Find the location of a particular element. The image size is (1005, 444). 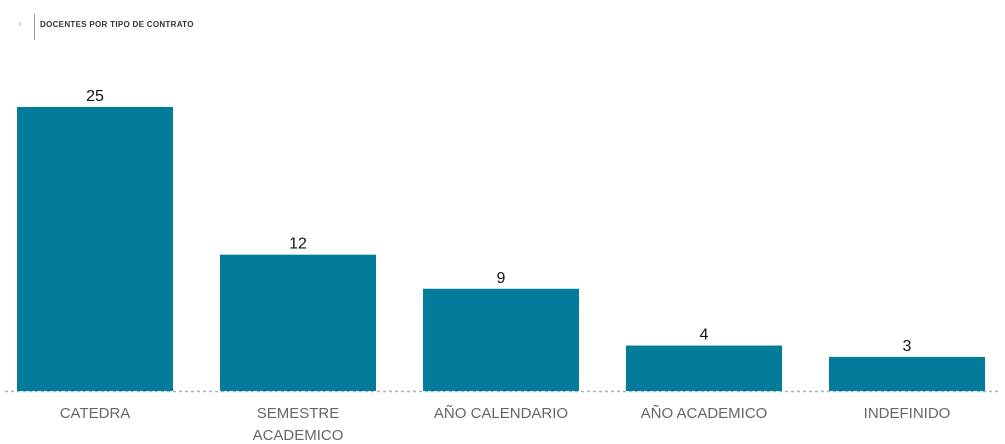

x-tick-label: SEMESTRE ACADEMICO is located at coordinates (298, 424).